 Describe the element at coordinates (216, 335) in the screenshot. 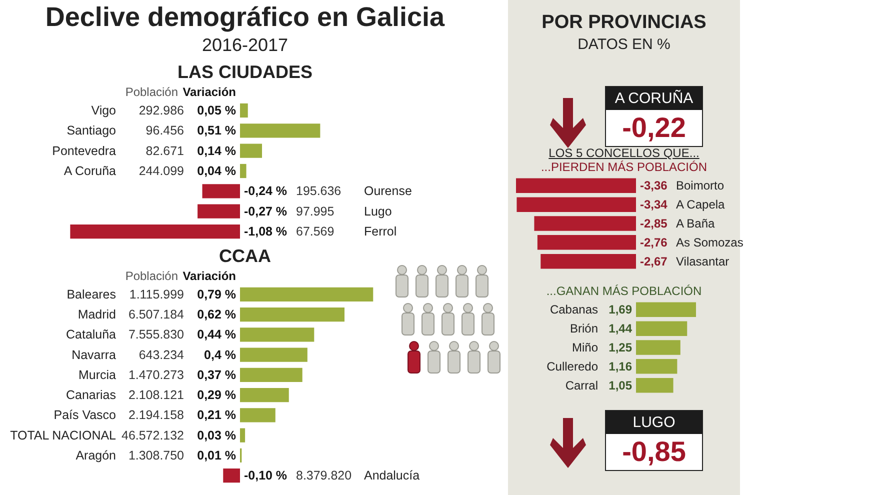

I see `data-label: 0,44 %` at that location.